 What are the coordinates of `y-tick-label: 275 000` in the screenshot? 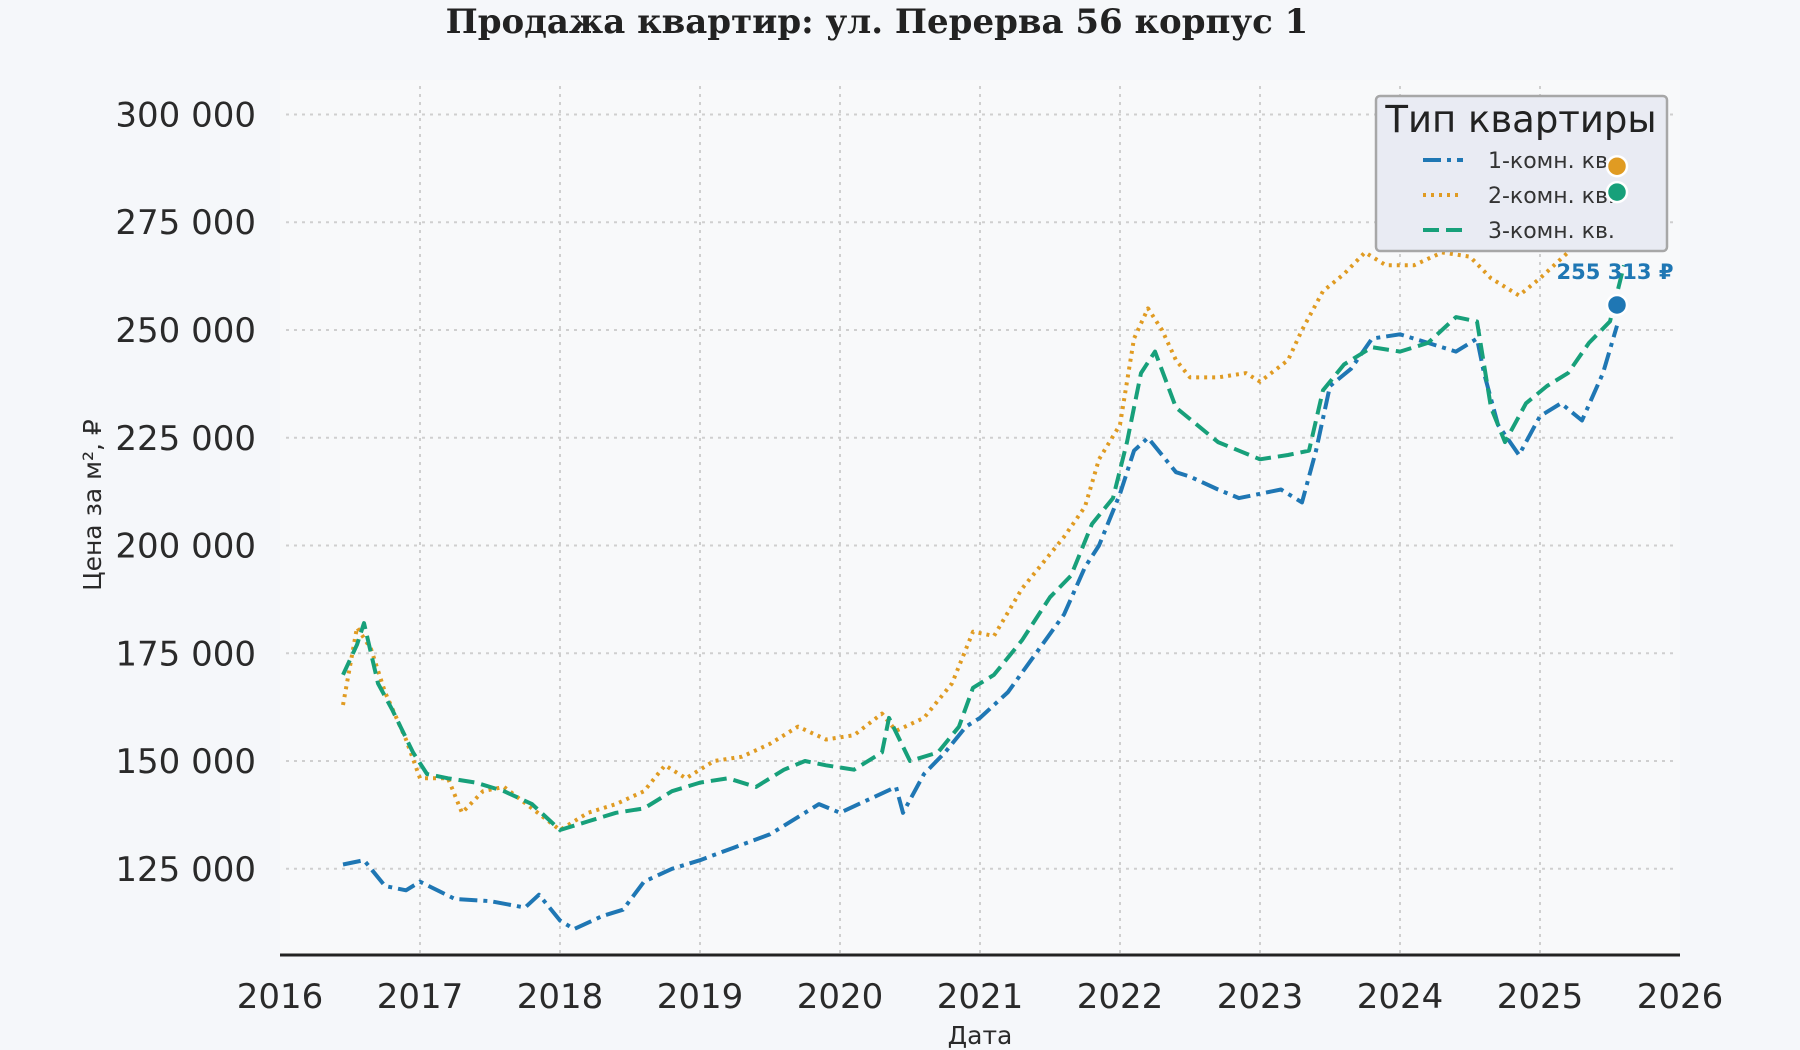 It's located at (185, 223).